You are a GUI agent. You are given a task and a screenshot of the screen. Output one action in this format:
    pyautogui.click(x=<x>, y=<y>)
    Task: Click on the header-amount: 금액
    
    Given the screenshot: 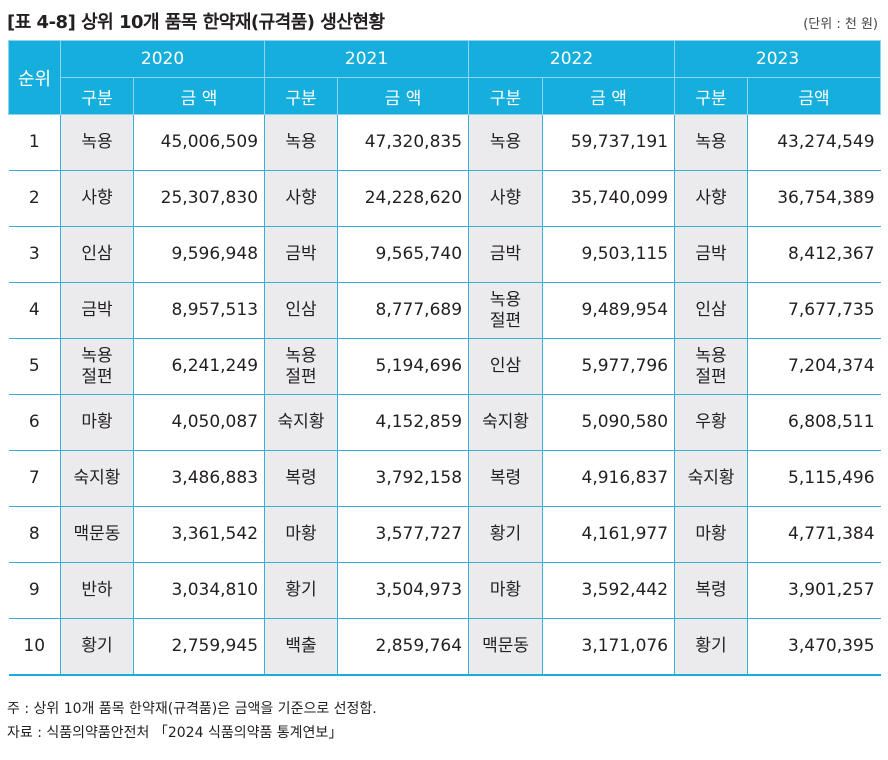 What is the action you would take?
    pyautogui.click(x=814, y=96)
    